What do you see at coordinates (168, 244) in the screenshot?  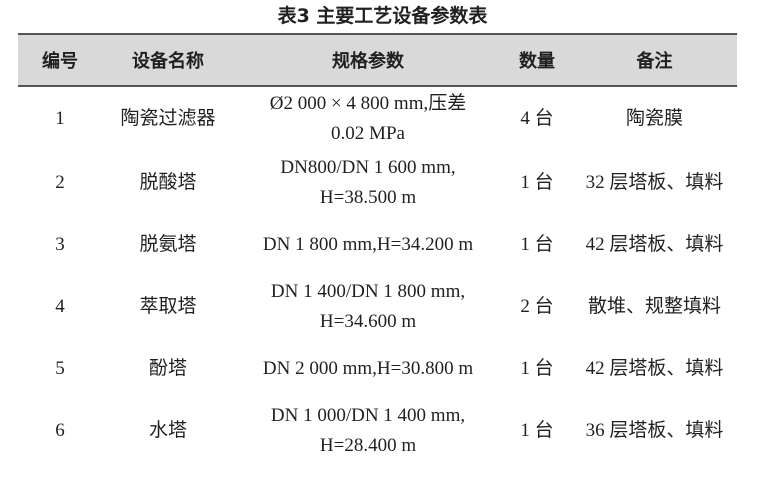 I see `cell-name: 脱氨塔` at bounding box center [168, 244].